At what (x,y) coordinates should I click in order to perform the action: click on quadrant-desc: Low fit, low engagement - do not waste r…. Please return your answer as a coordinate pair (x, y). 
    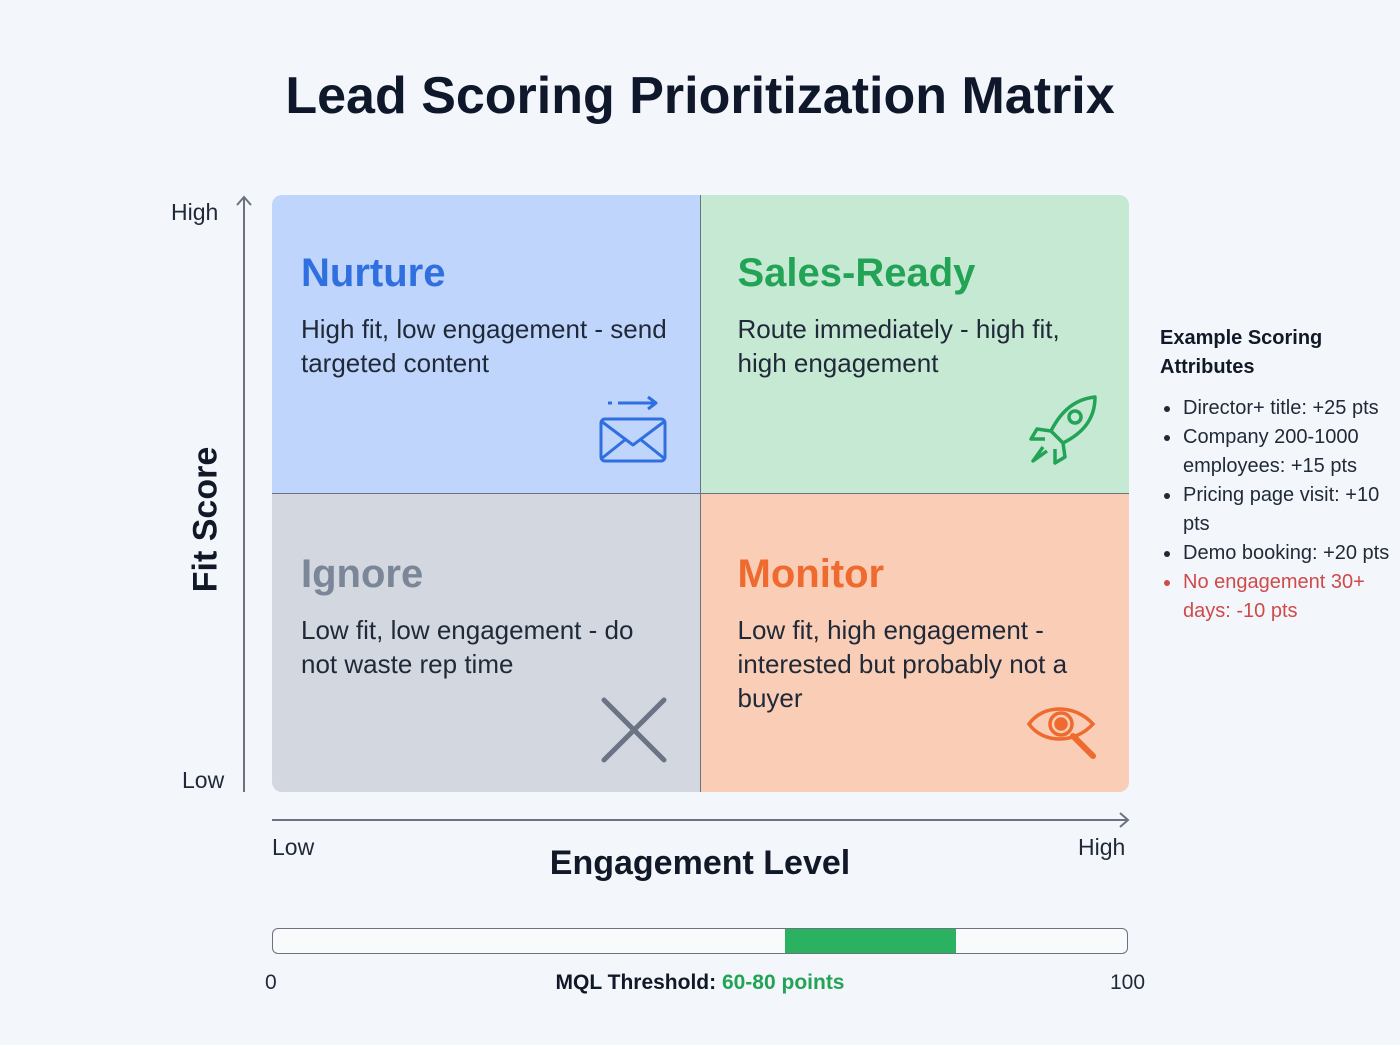
    Looking at the image, I should click on (467, 646).